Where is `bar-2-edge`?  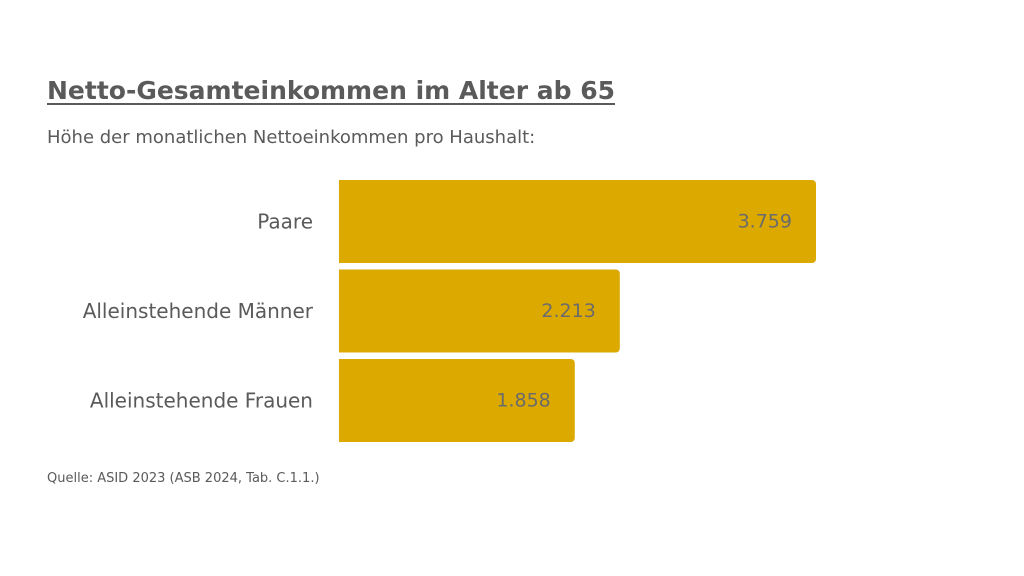
bar-2-edge is located at coordinates (342, 400).